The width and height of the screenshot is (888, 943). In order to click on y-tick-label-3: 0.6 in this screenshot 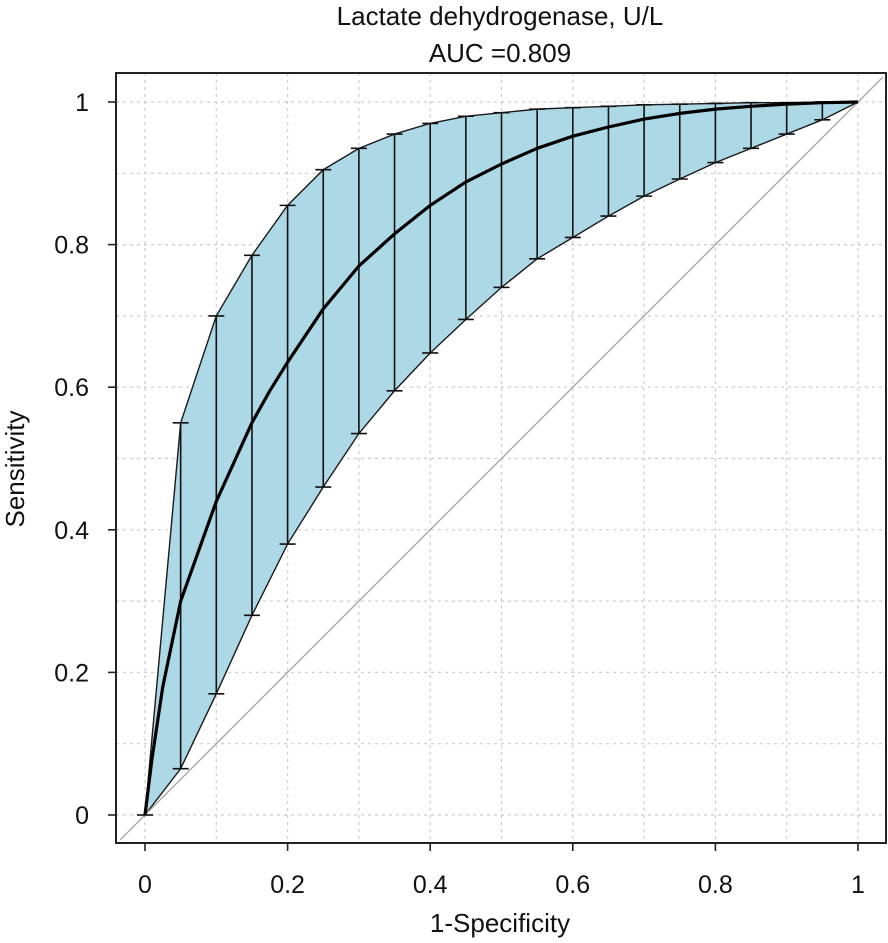, I will do `click(71, 388)`.